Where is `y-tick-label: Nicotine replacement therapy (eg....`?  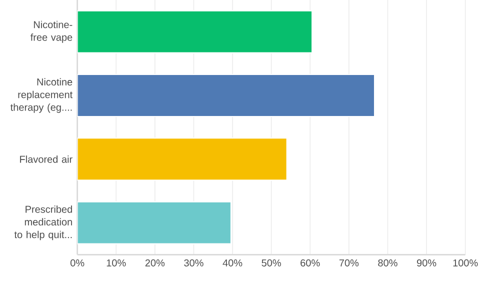 y-tick-label: Nicotine replacement therapy (eg.... is located at coordinates (41, 95).